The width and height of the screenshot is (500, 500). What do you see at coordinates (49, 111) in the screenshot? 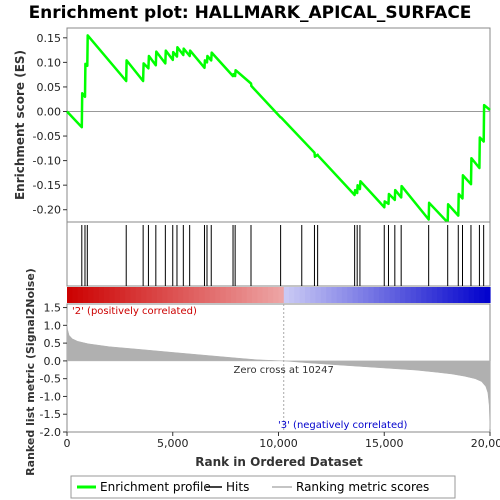
I see `es-y-tick-label: 0.00` at bounding box center [49, 111].